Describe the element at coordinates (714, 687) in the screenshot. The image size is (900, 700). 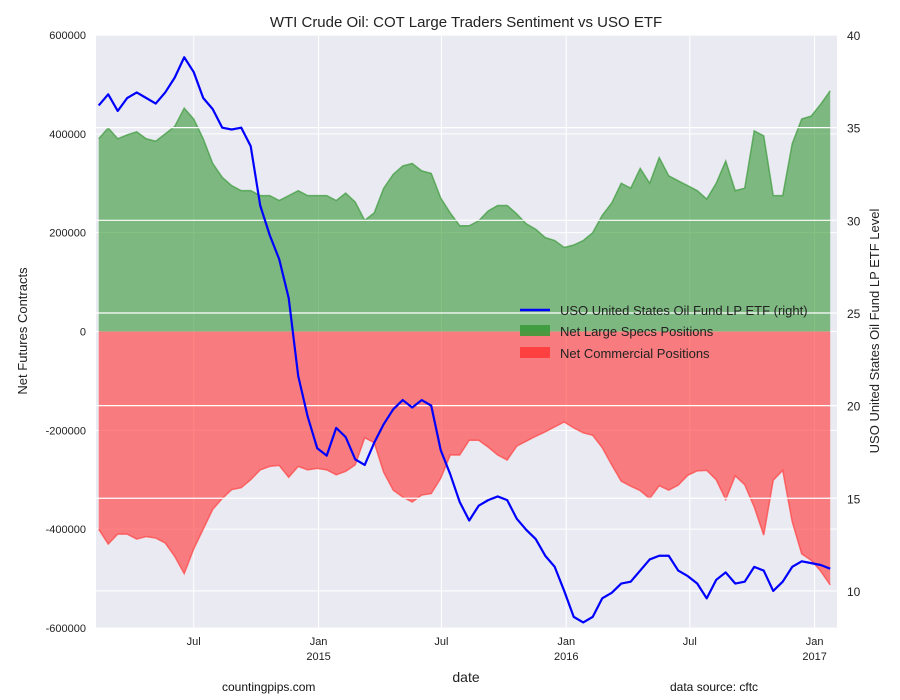
I see `footer-source-label: data source: cftc` at that location.